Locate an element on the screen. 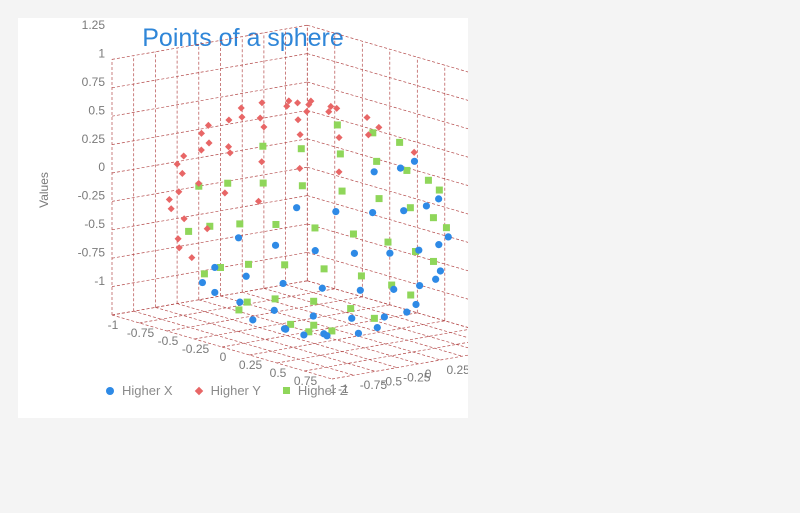  y-tick-label: 0 is located at coordinates (101, 167).